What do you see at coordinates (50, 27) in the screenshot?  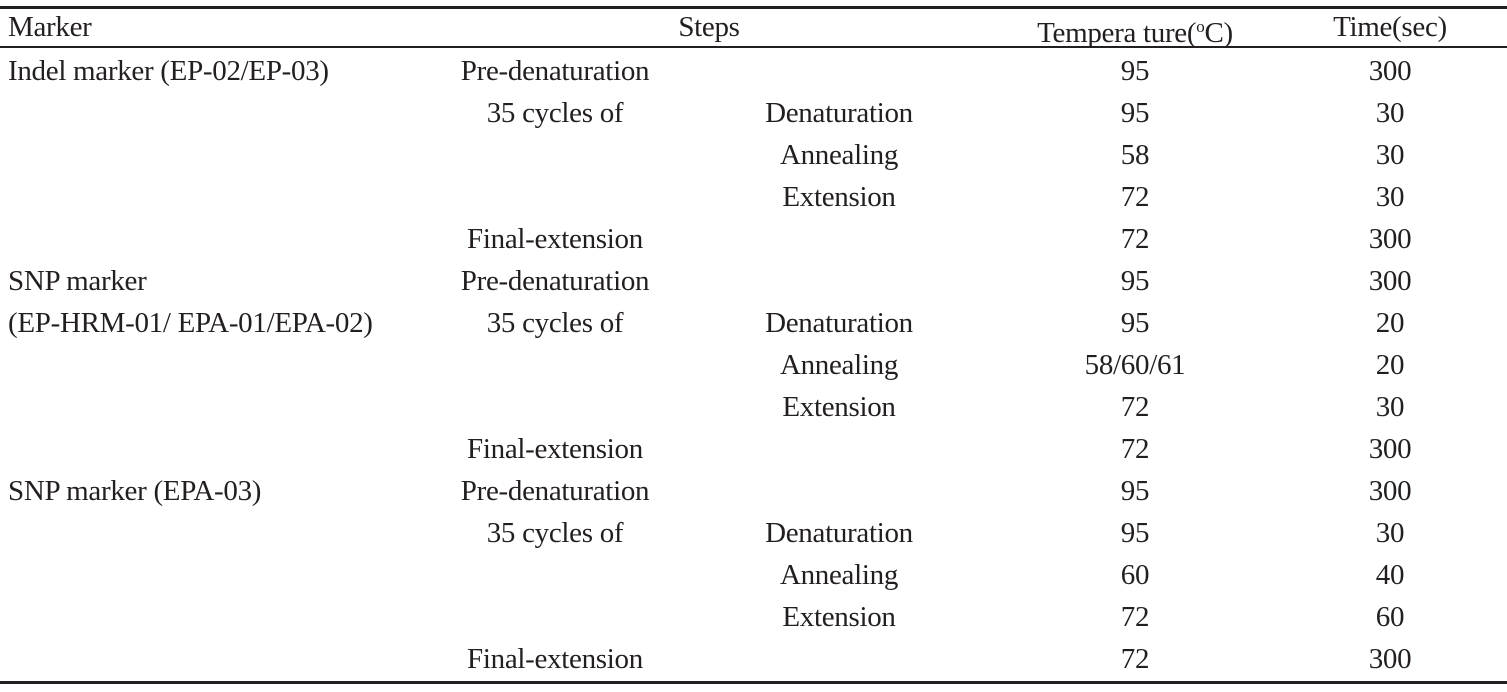 I see `header-marker: Marker` at bounding box center [50, 27].